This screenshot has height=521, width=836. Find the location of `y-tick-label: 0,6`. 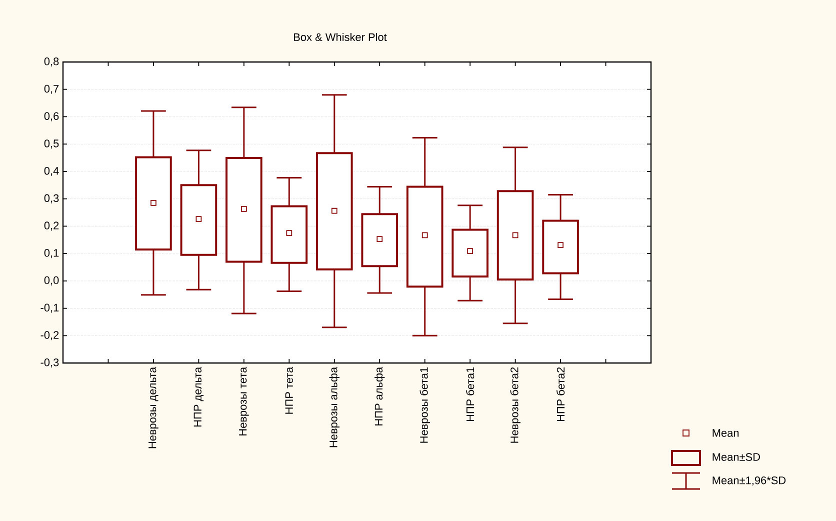

y-tick-label: 0,6 is located at coordinates (51, 117).